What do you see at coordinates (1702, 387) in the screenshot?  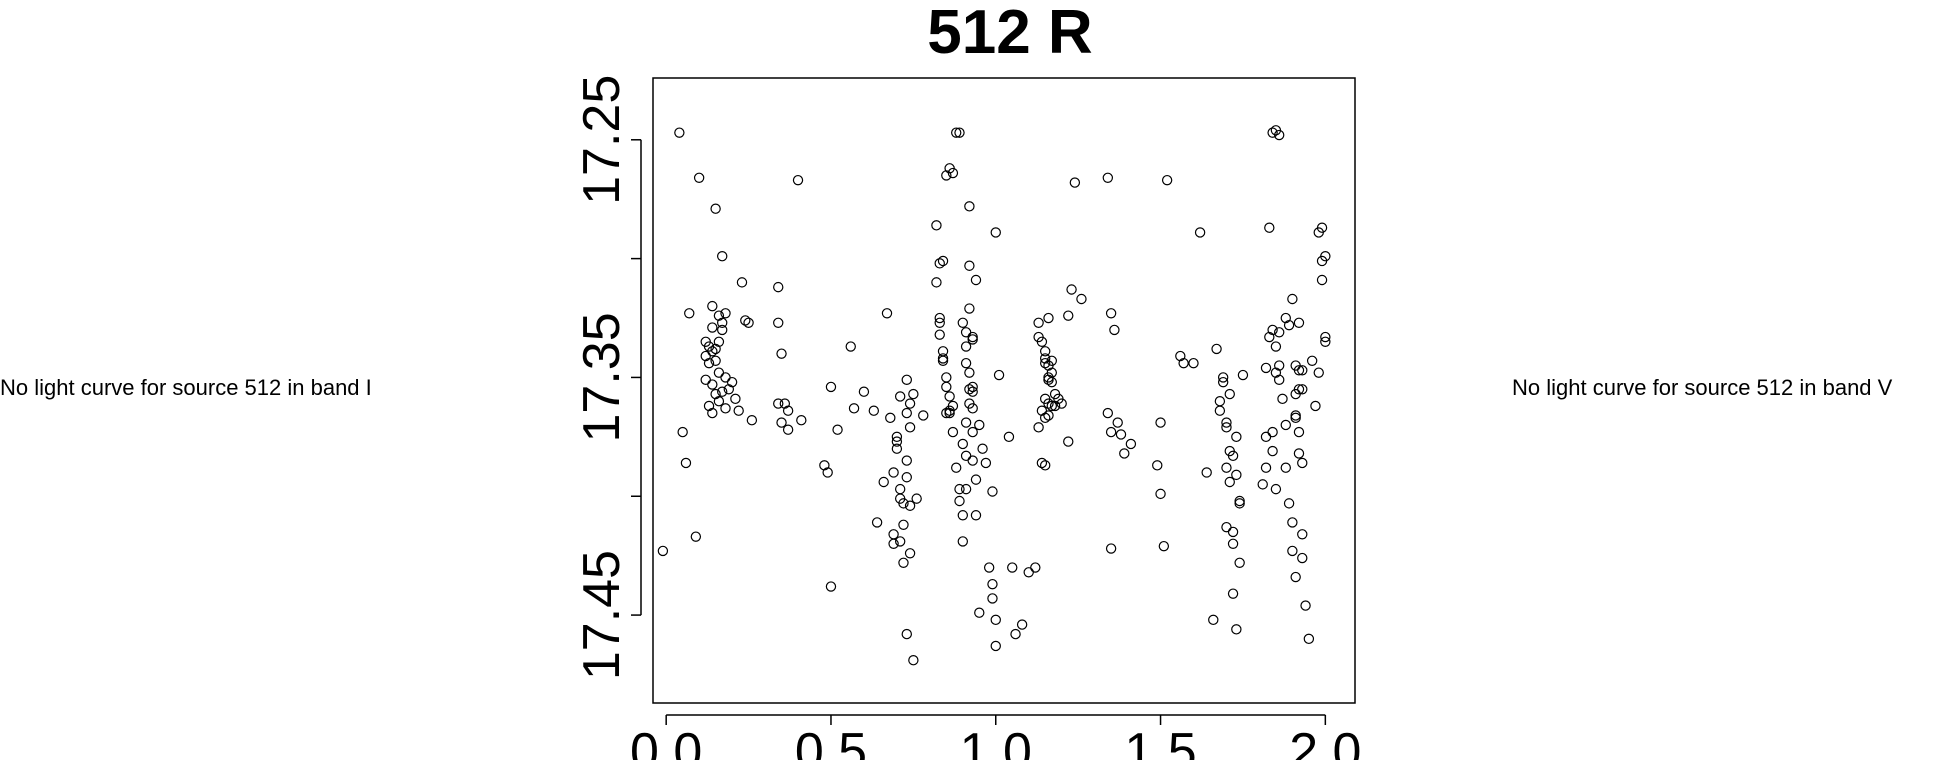 I see `no-light-curve-note-band-v: No light curve for source 512 in band V` at bounding box center [1702, 387].